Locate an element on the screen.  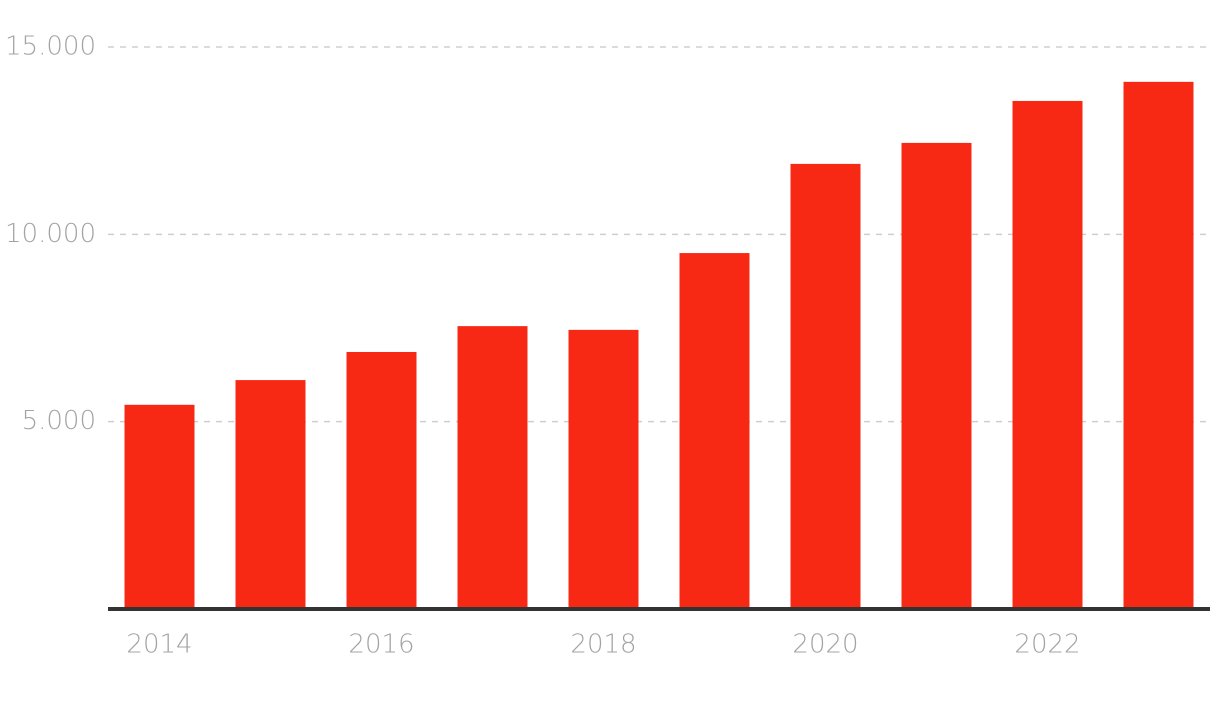
x-tick-label: 2022 is located at coordinates (1047, 645).